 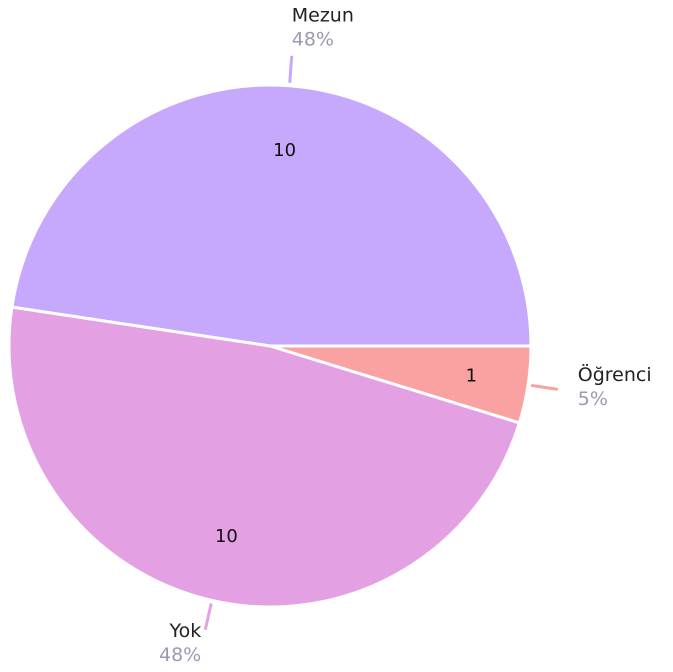 I want to click on category-label: Öğrenci, so click(x=615, y=374).